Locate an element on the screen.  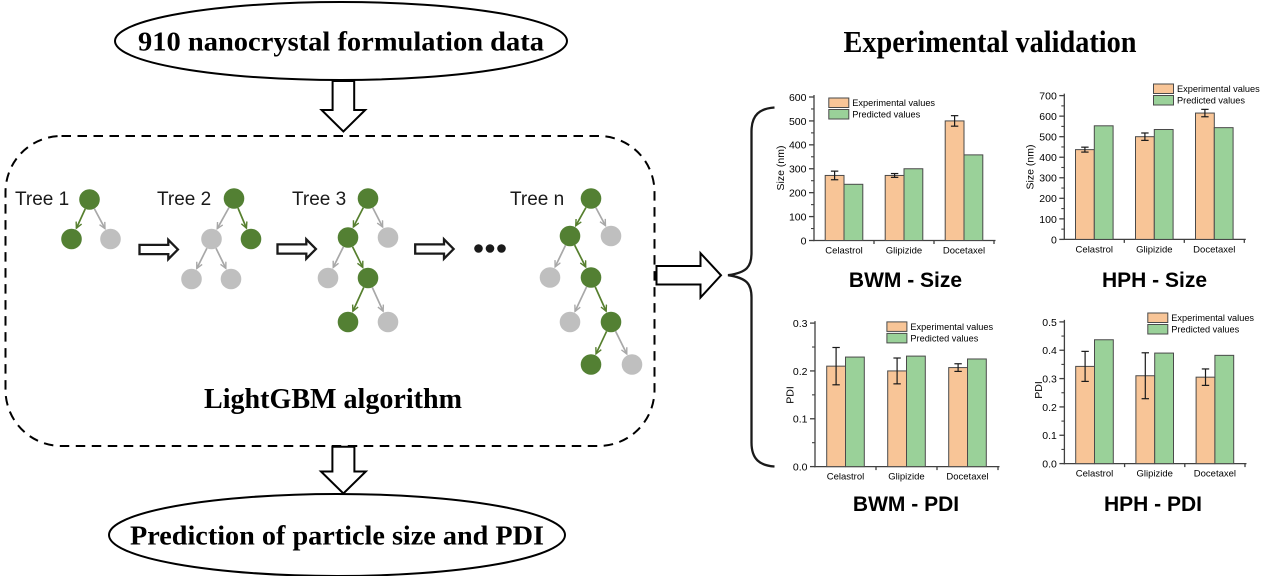
y-tick-label: 0.4 is located at coordinates (1049, 351).